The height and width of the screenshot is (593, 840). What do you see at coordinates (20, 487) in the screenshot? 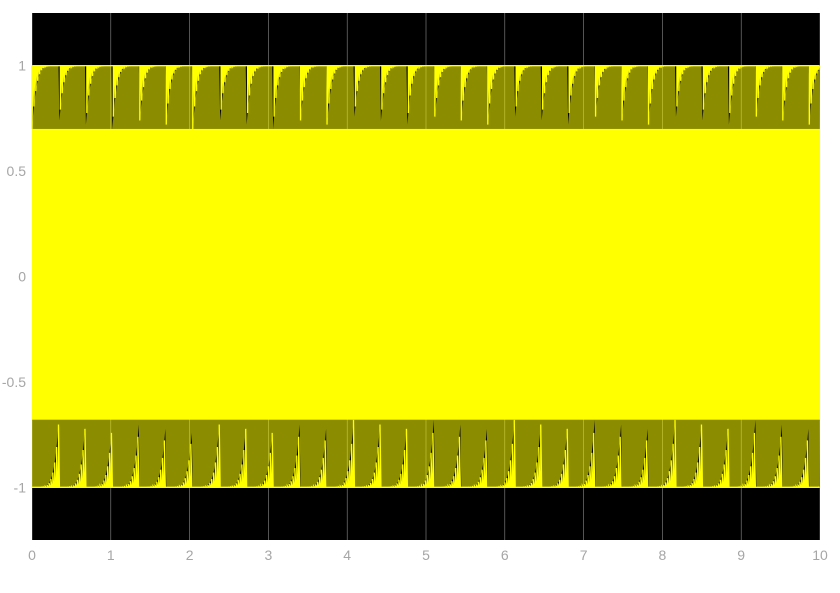
I see `y-tick-label: -1` at bounding box center [20, 487].